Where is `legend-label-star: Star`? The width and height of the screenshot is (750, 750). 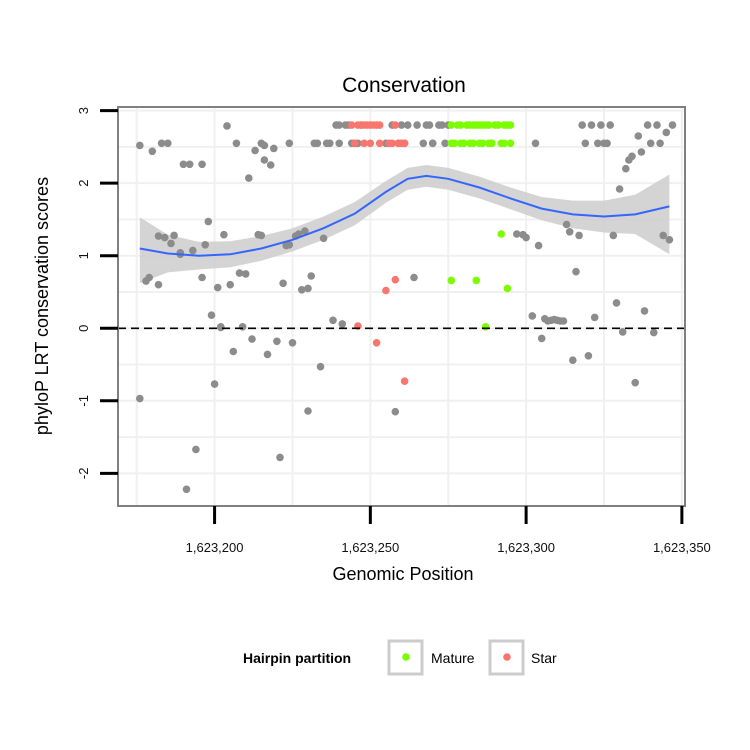 legend-label-star: Star is located at coordinates (544, 658).